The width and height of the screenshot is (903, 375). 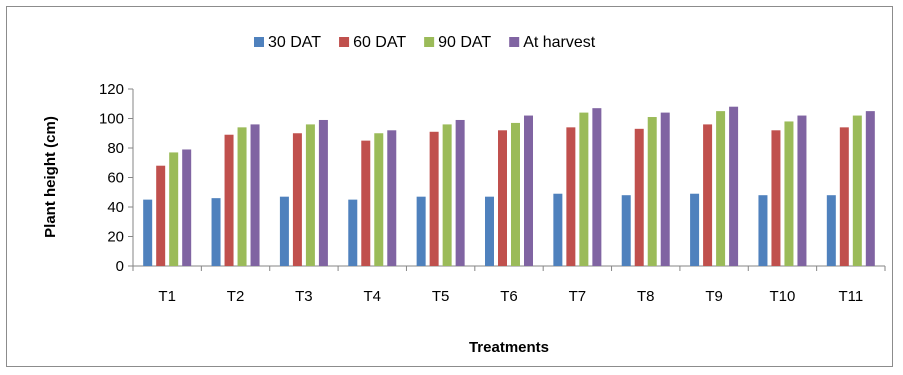 I want to click on y-axis-title: Plant height (cm), so click(x=50, y=177).